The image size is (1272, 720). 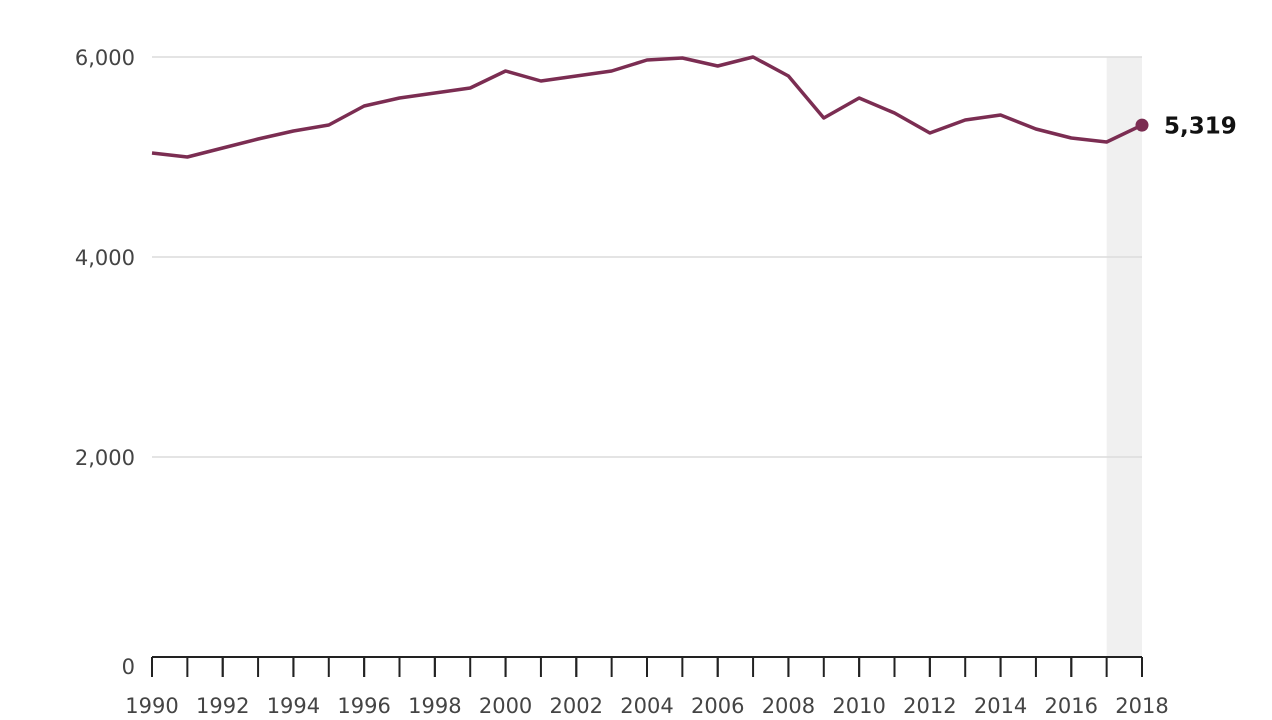 What do you see at coordinates (858, 706) in the screenshot?
I see `x-tick-label: 2010` at bounding box center [858, 706].